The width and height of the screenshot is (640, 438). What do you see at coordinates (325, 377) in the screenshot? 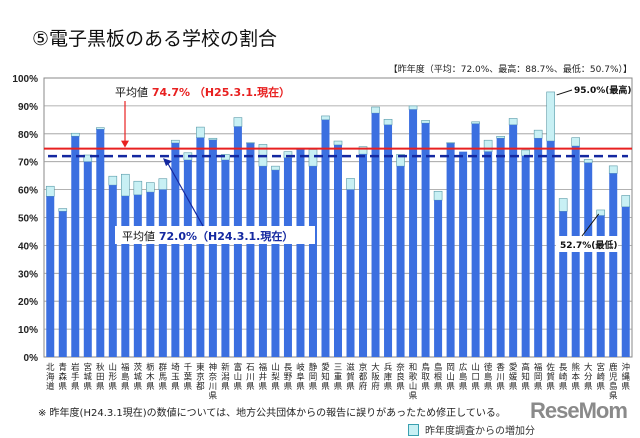
I see `x-tick-label: 愛知県` at bounding box center [325, 377].